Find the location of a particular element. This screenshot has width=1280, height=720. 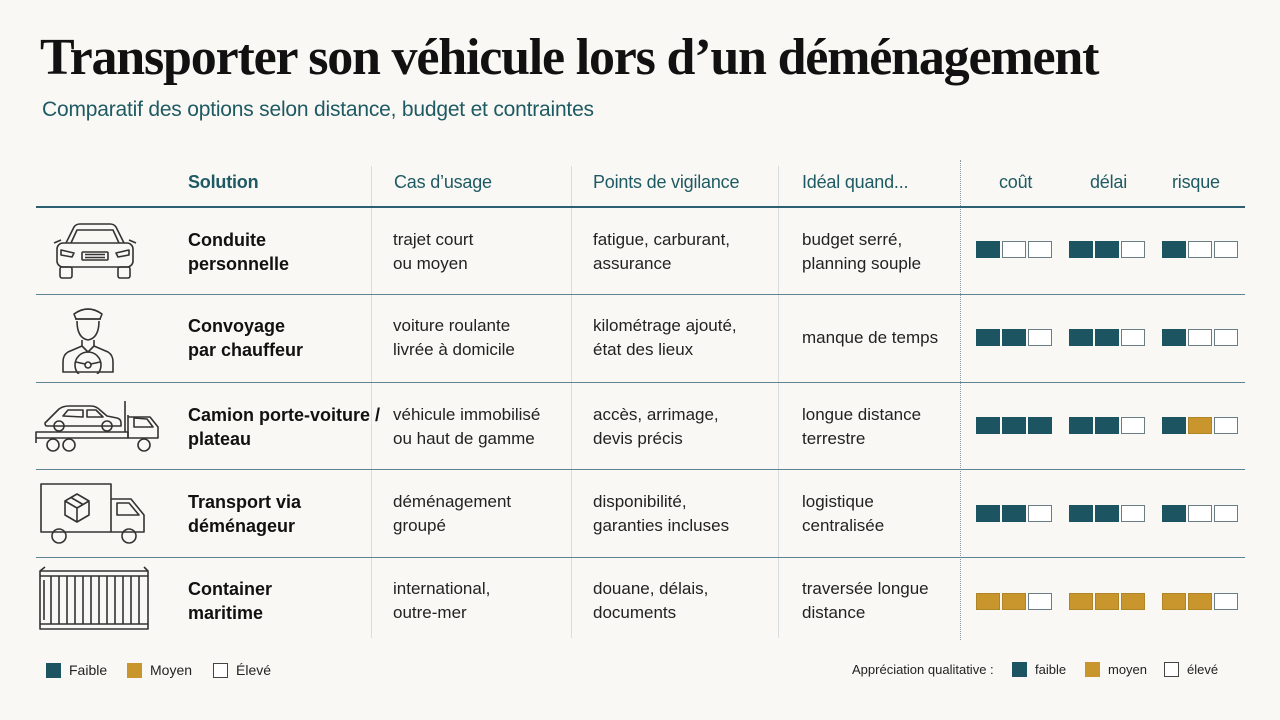

column-divider-dotted is located at coordinates (960, 400).